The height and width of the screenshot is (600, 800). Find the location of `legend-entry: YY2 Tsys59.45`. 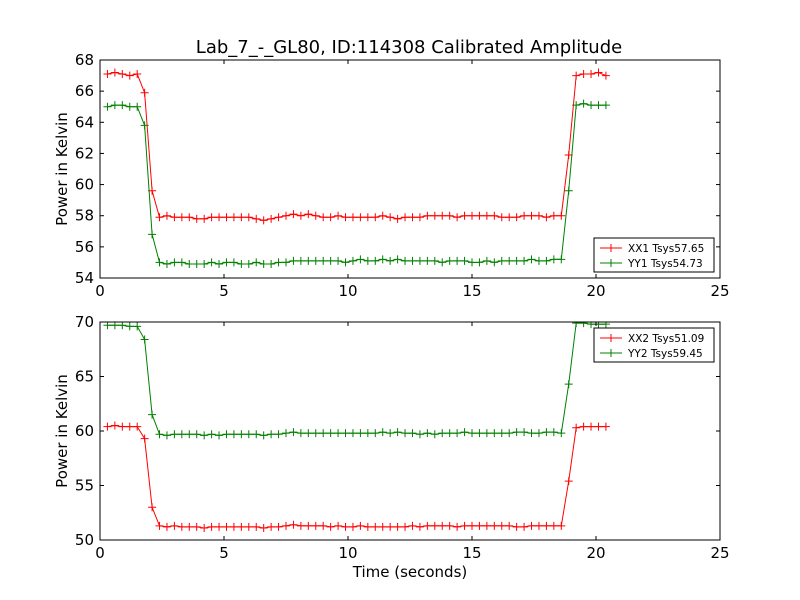

legend-entry: YY2 Tsys59.45 is located at coordinates (651, 354).